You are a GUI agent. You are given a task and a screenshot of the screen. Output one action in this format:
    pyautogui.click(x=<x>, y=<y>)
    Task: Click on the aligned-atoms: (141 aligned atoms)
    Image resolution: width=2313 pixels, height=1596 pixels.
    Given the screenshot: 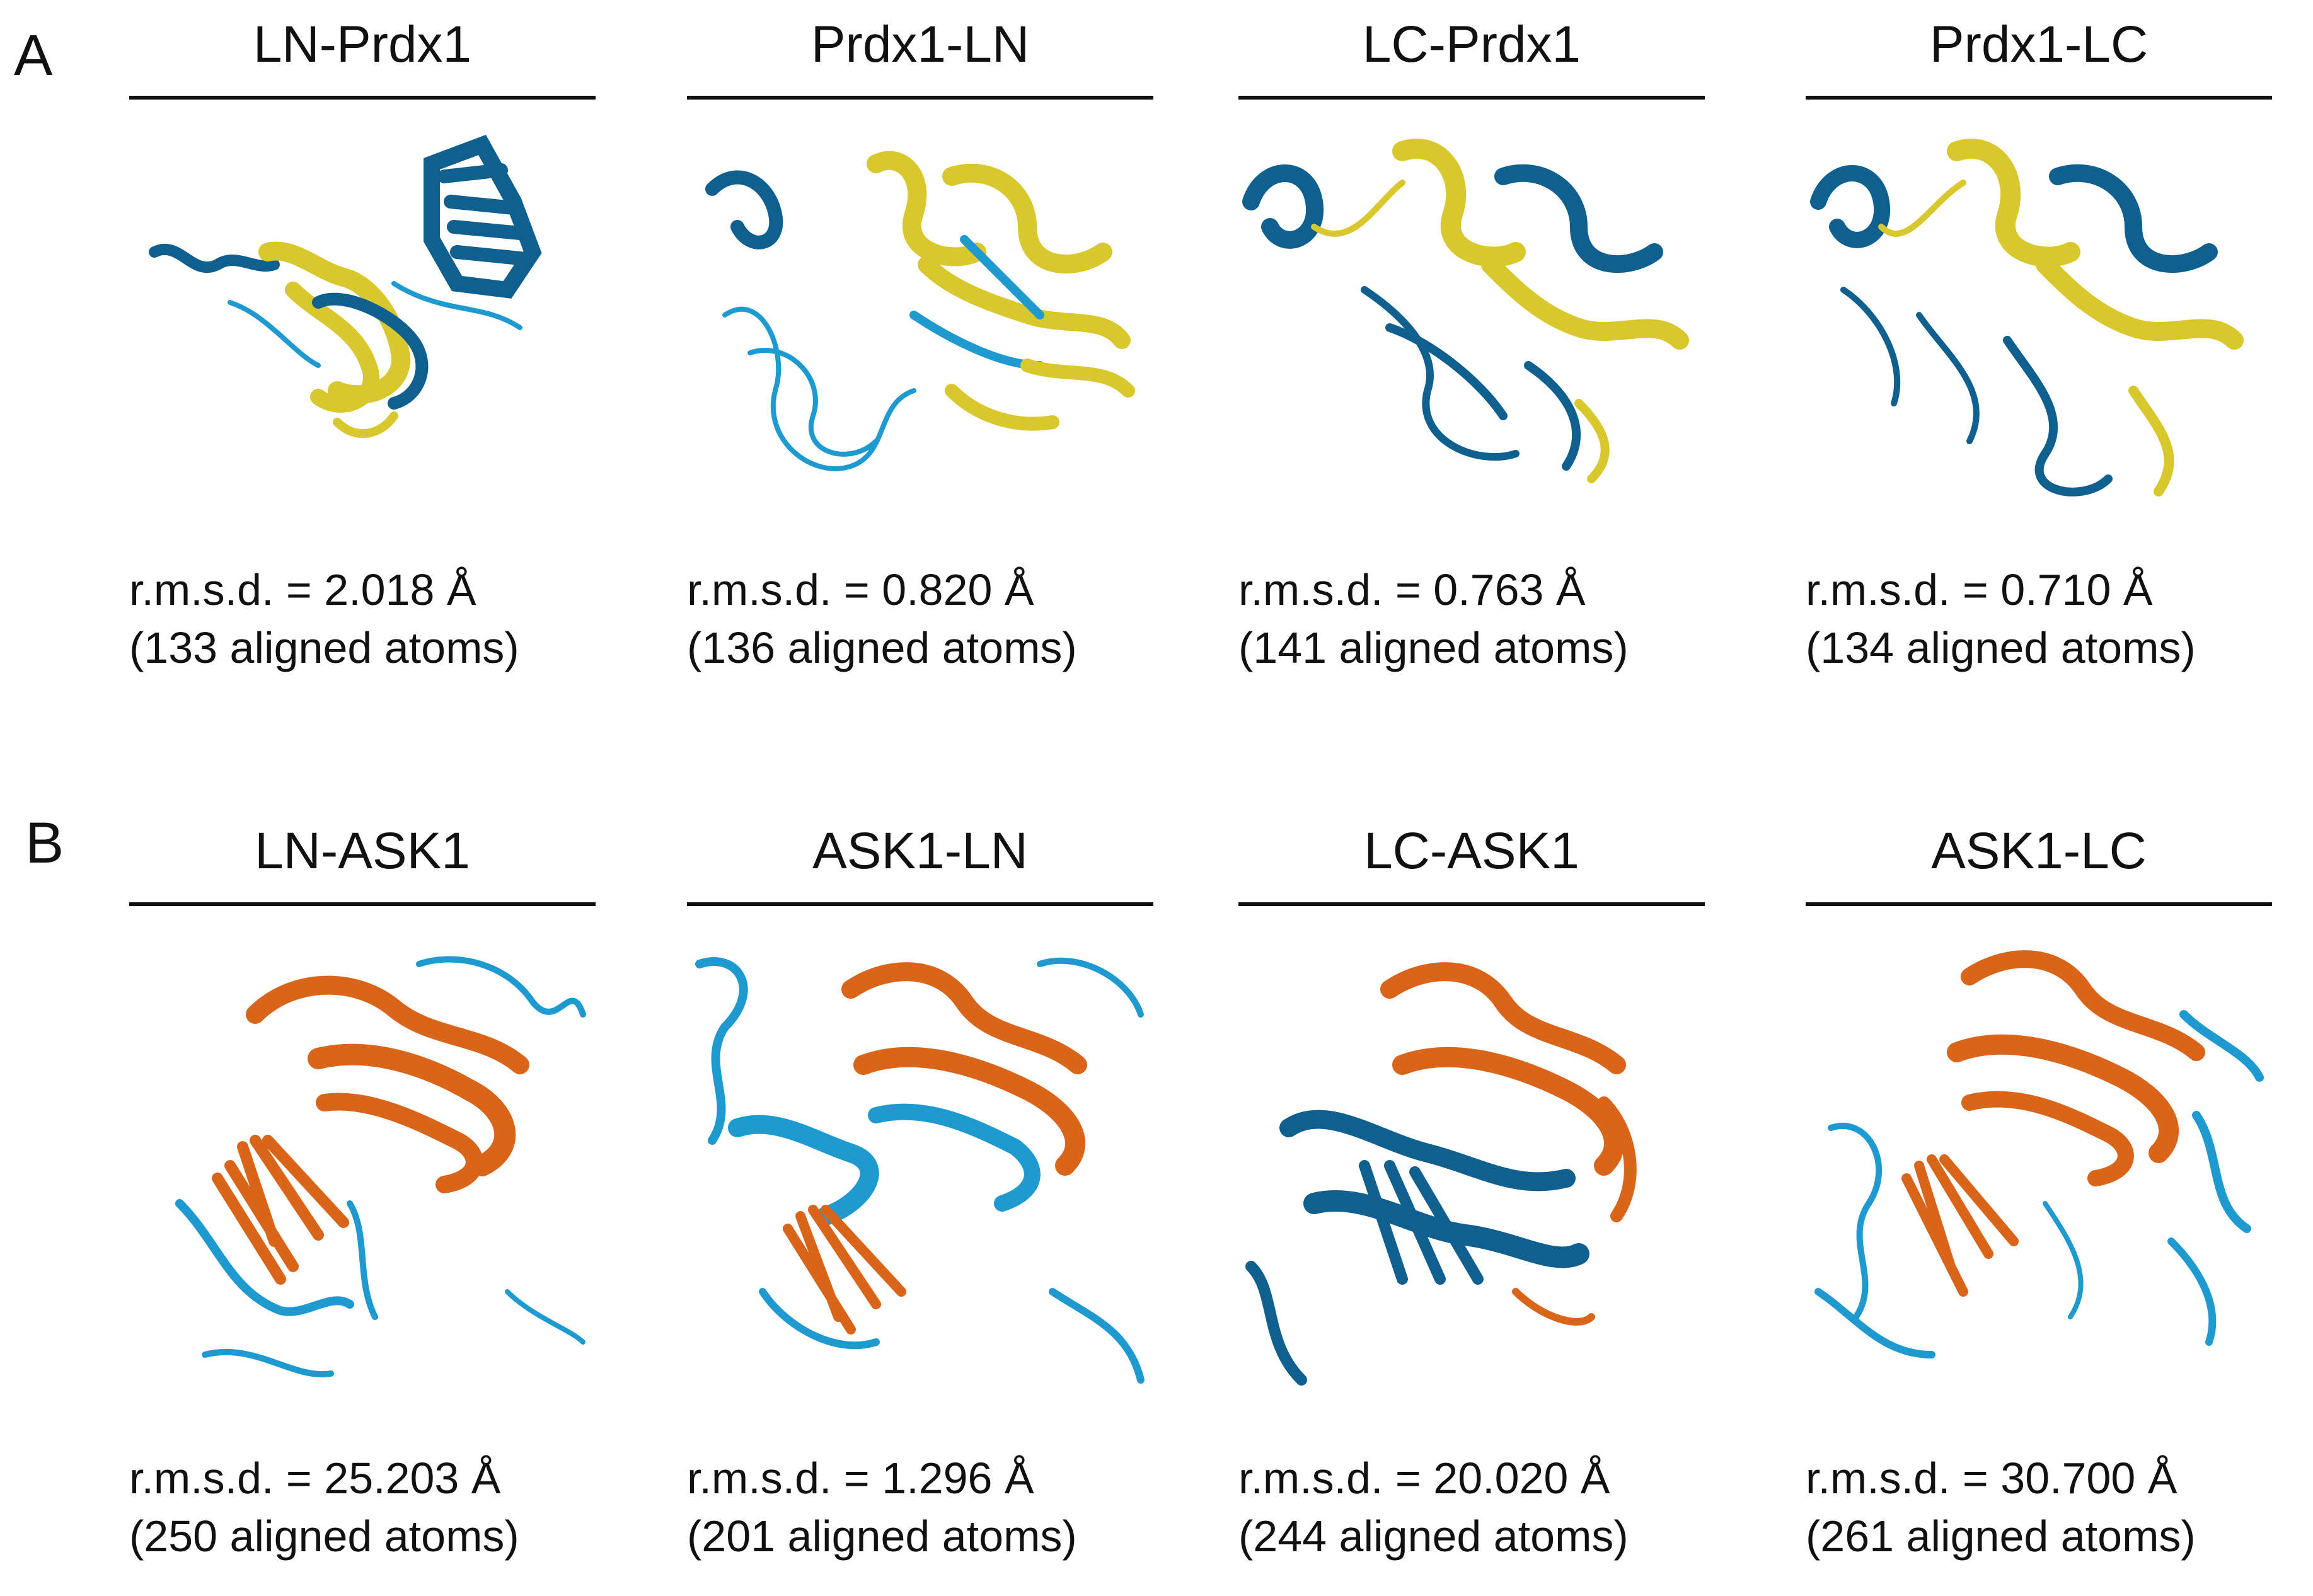 What is the action you would take?
    pyautogui.click(x=1433, y=647)
    